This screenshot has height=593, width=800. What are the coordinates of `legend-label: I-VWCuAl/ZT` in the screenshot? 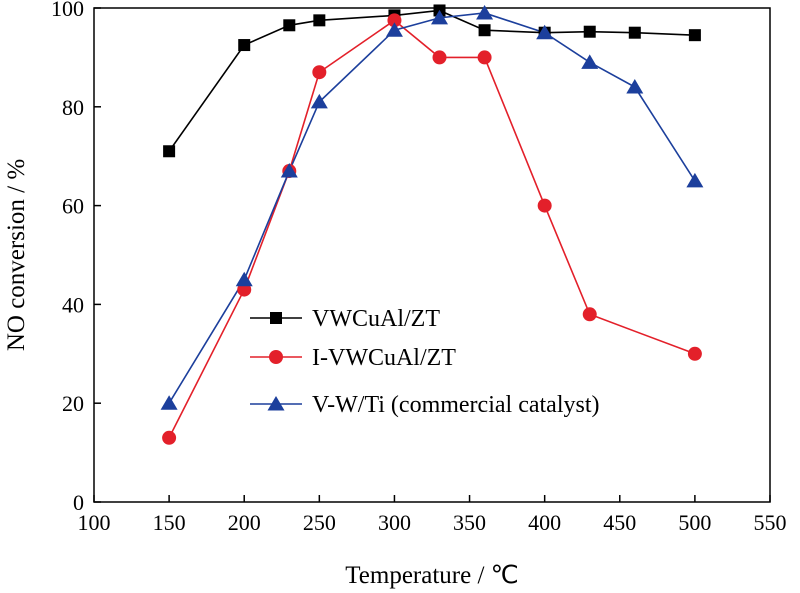 It's located at (384, 358).